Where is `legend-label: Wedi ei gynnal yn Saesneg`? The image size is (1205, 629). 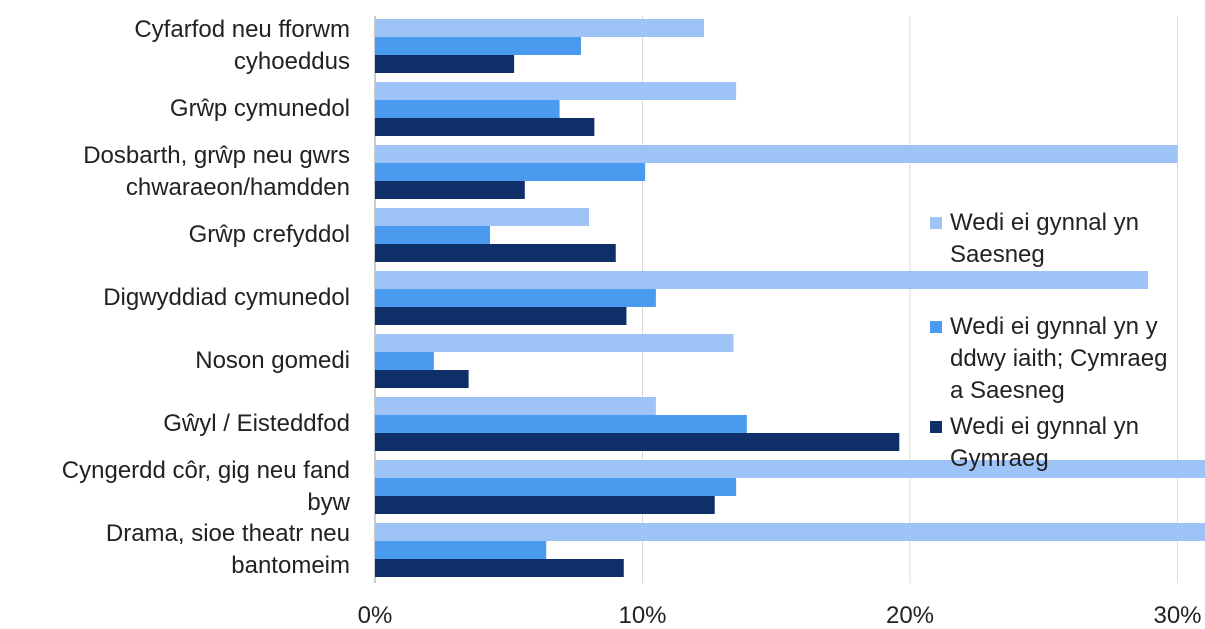
legend-label: Wedi ei gynnal yn Saesneg is located at coordinates (1075, 239).